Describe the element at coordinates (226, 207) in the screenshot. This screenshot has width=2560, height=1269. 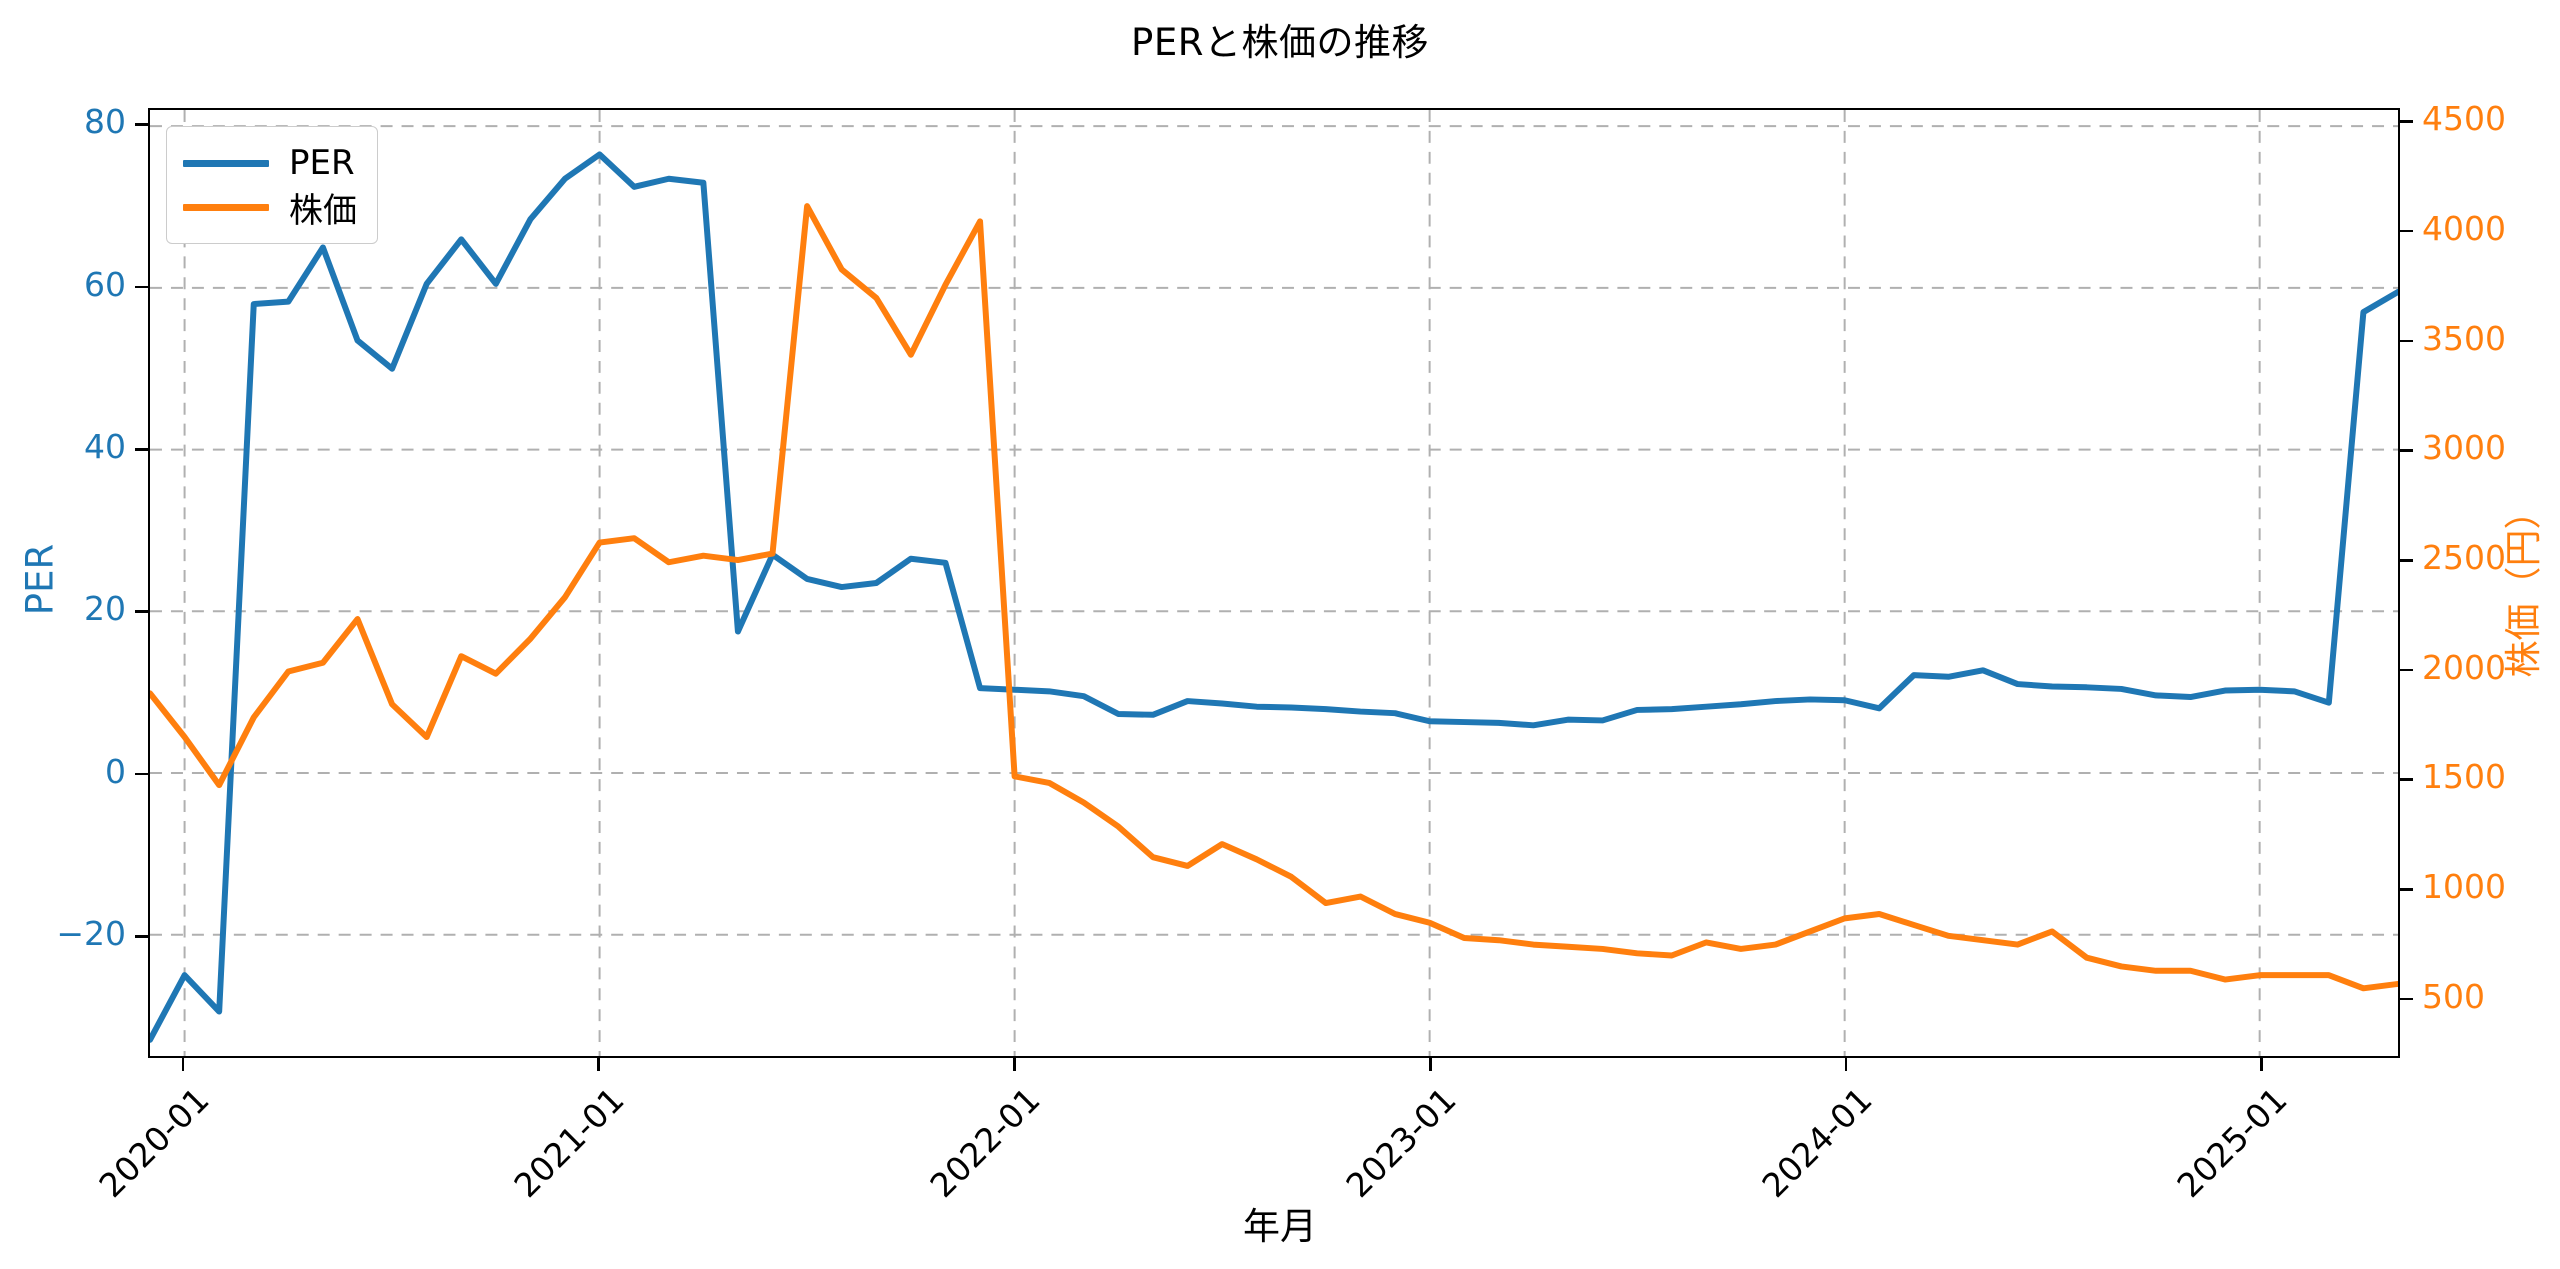
I see `legend-swatch-kabuka` at that location.